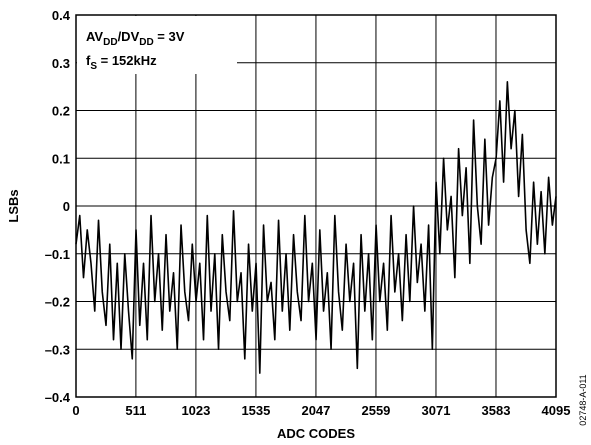  I want to click on x-tick-label: 3583, so click(496, 410).